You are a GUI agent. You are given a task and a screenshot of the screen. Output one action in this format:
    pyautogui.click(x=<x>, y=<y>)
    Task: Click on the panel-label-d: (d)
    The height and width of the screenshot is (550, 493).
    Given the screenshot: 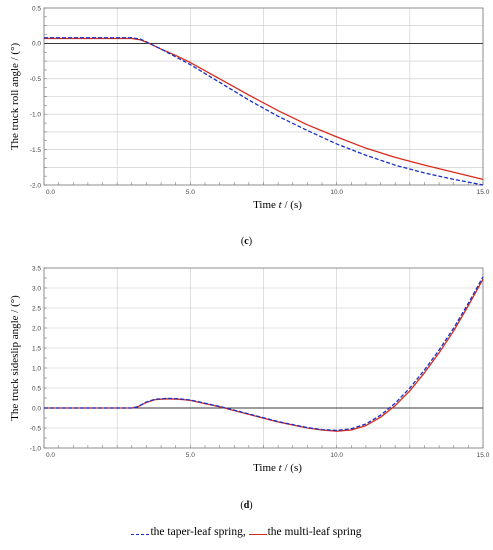 What is the action you would take?
    pyautogui.click(x=246, y=505)
    